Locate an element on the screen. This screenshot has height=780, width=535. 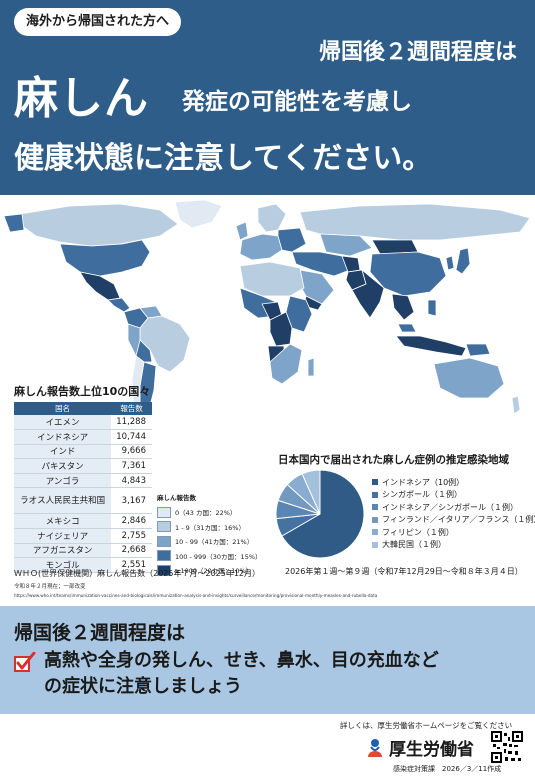
map-bolivia is located at coordinates (144, 351).